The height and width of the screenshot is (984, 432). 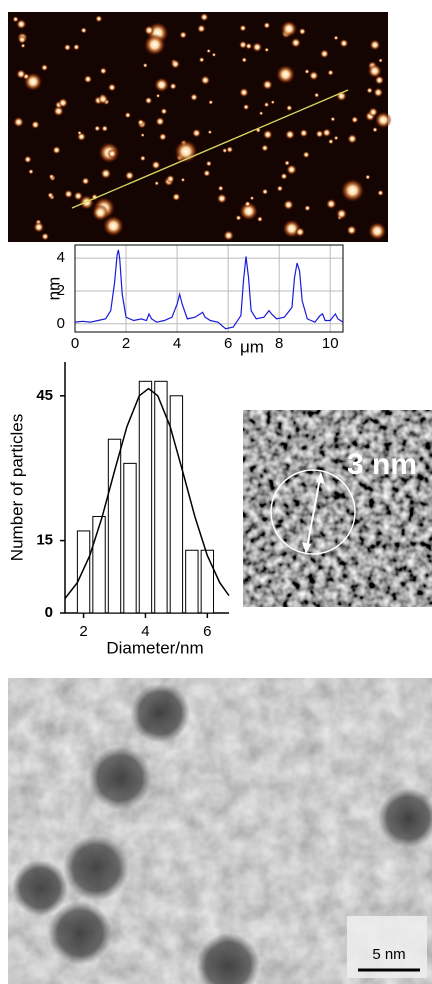 What do you see at coordinates (388, 954) in the screenshot?
I see `scale-bar-label: 5 nm` at bounding box center [388, 954].